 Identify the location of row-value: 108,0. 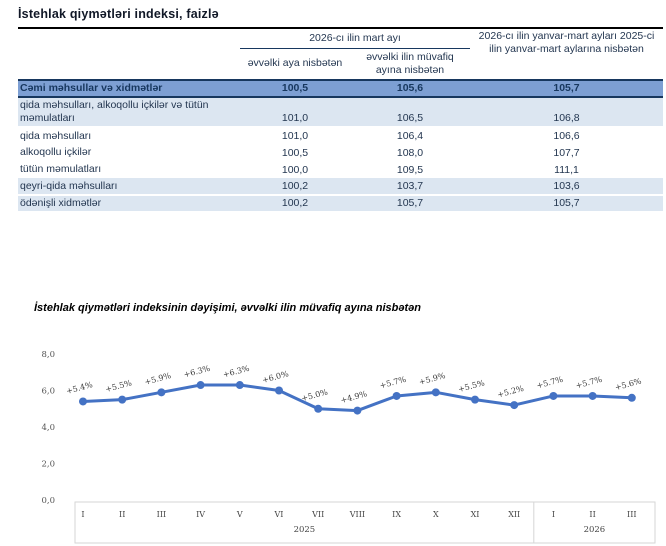
(410, 152).